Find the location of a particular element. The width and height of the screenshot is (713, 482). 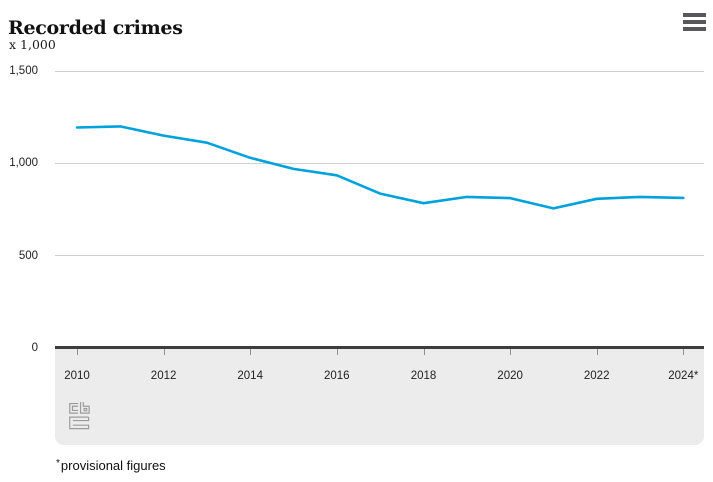

x-tick-label: 2018 is located at coordinates (423, 376).